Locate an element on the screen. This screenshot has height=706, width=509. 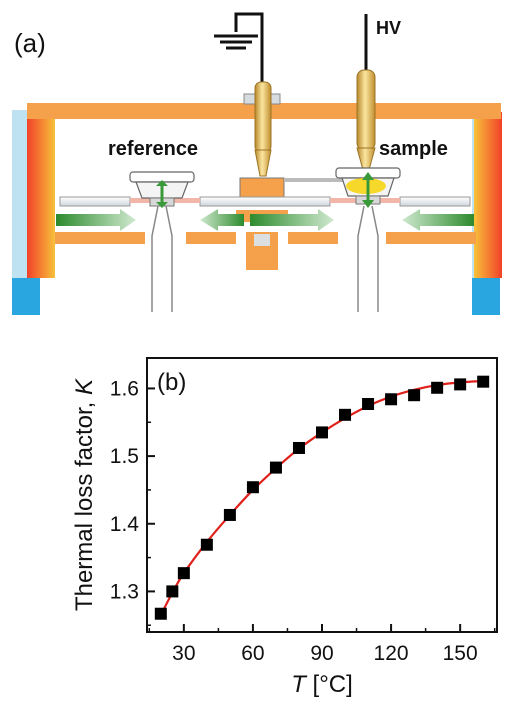
y-tick-label: 1.6 is located at coordinates (124, 388).